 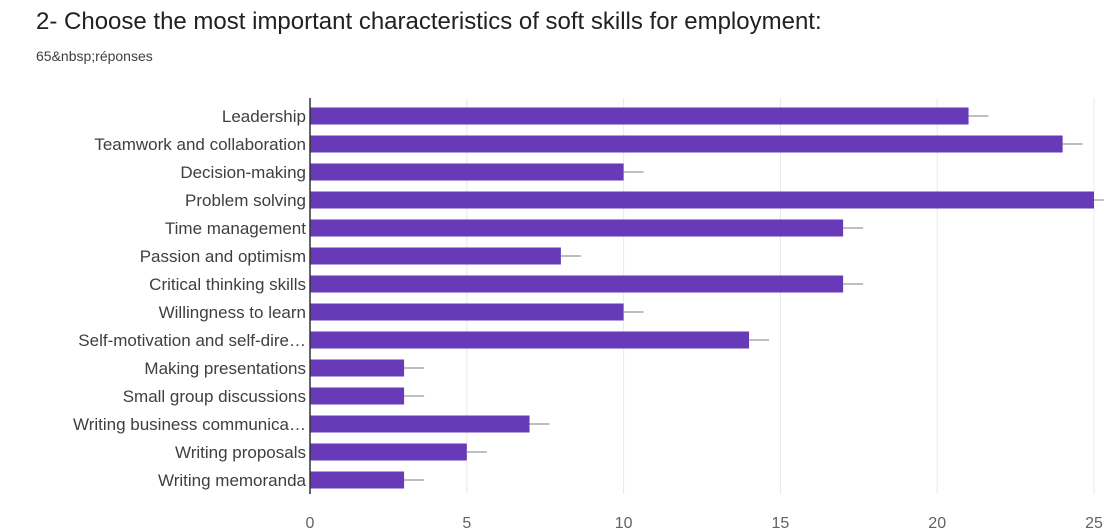 What do you see at coordinates (235, 228) in the screenshot?
I see `category-label: Time management` at bounding box center [235, 228].